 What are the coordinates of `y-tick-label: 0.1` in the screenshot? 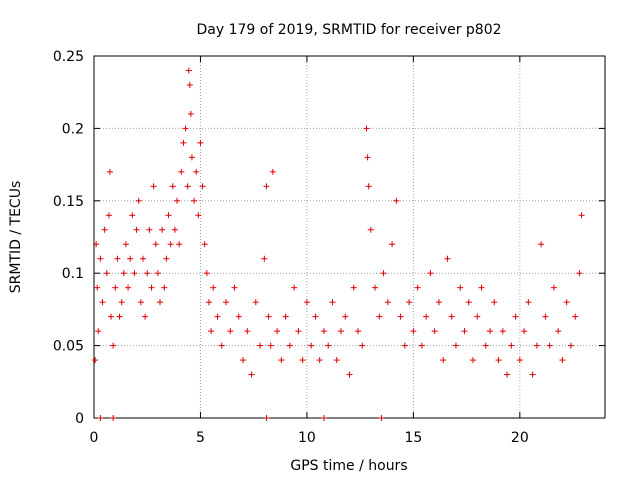 It's located at (73, 274).